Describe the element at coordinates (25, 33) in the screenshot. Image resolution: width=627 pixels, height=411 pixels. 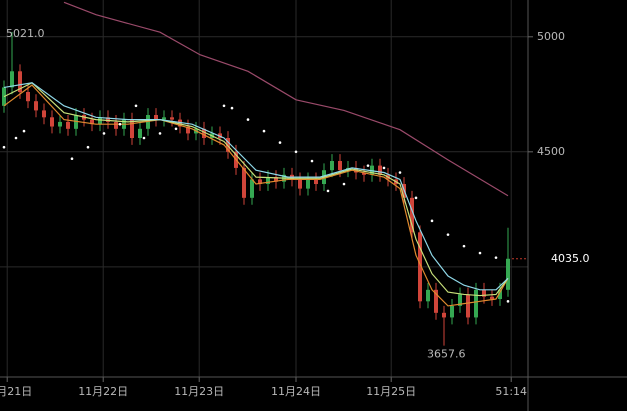
I see `high-label: 5021.0` at that location.